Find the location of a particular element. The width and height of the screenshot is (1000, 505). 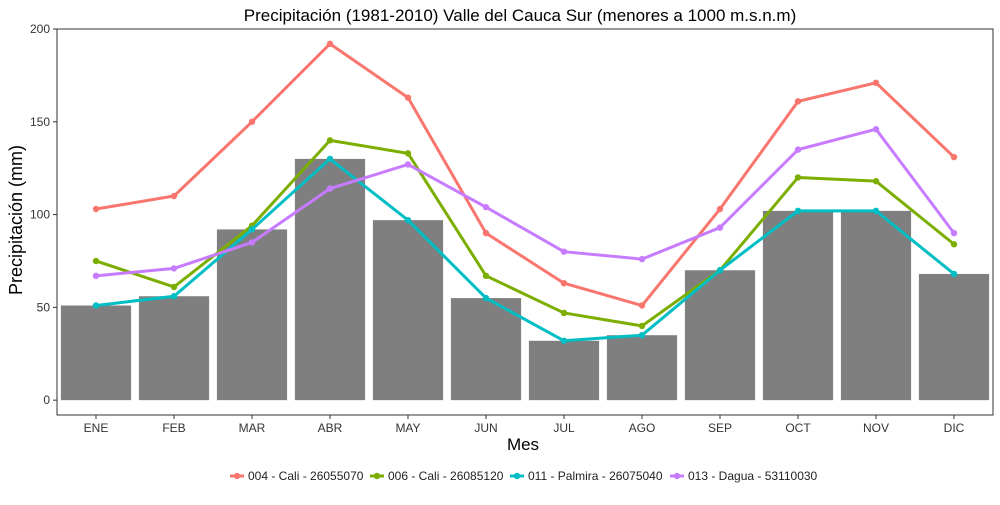

series-4-point-jul is located at coordinates (564, 251).